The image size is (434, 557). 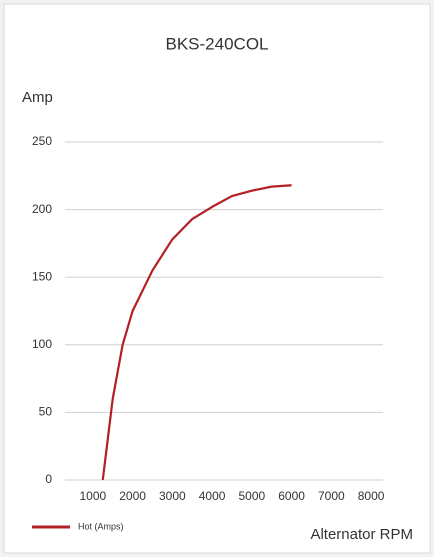 What do you see at coordinates (217, 43) in the screenshot?
I see `chart-title: BKS-240COL` at bounding box center [217, 43].